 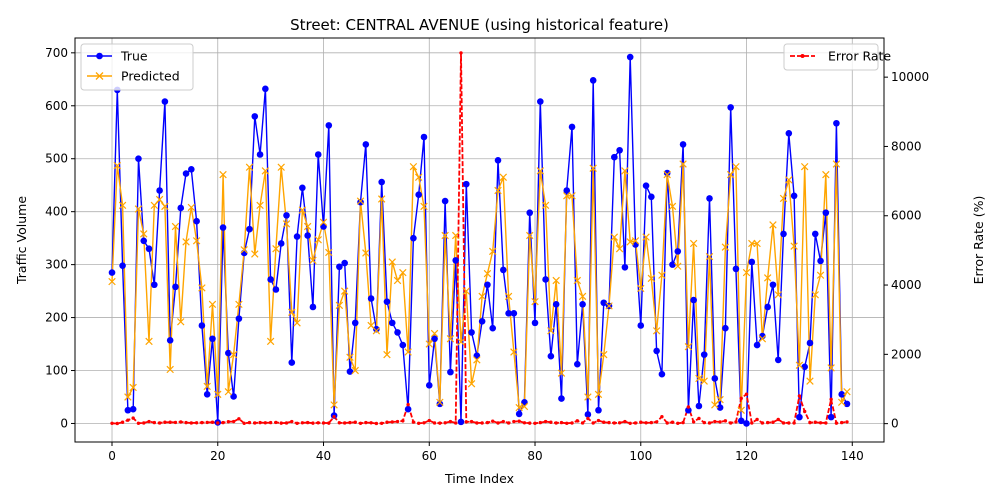 What do you see at coordinates (831, 57) in the screenshot?
I see `legend-right-frame` at bounding box center [831, 57].